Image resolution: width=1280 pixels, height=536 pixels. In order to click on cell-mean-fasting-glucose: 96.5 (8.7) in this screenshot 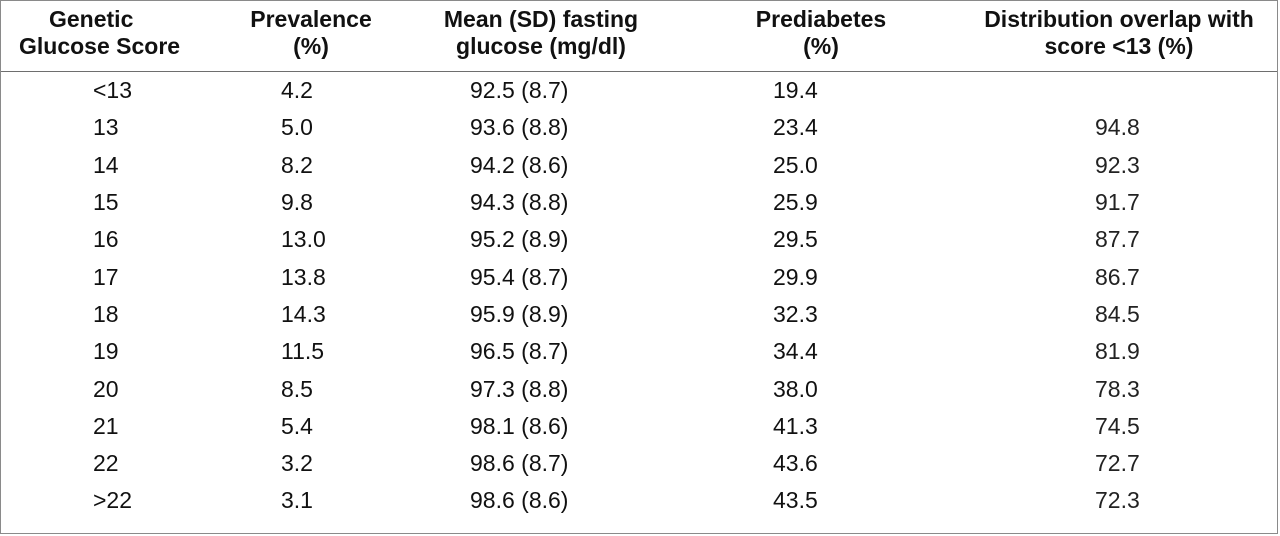, I will do `click(519, 351)`.